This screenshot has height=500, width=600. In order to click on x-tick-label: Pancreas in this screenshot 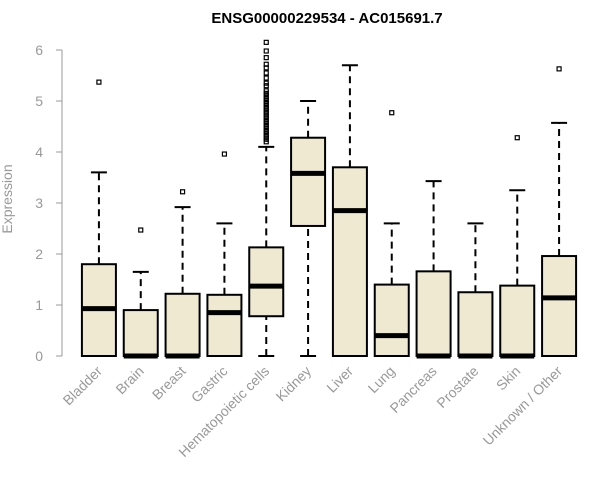, I will do `click(413, 389)`.